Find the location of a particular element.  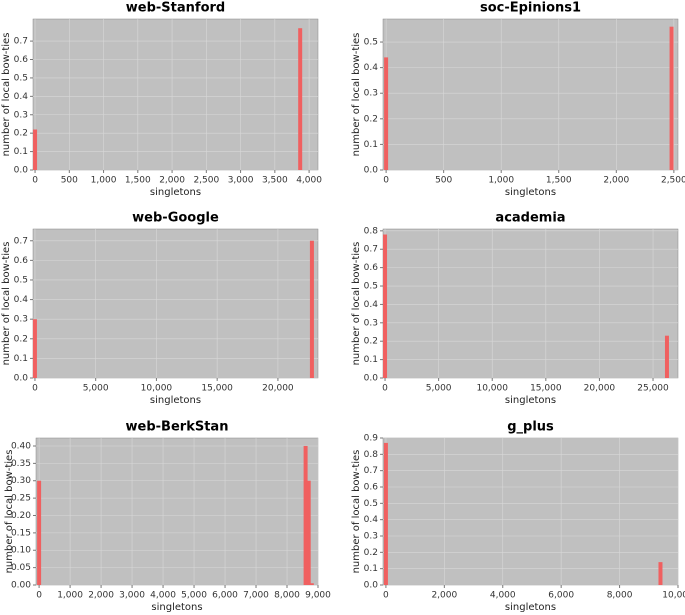

y-tick-label: 0.10 is located at coordinates (21, 551).